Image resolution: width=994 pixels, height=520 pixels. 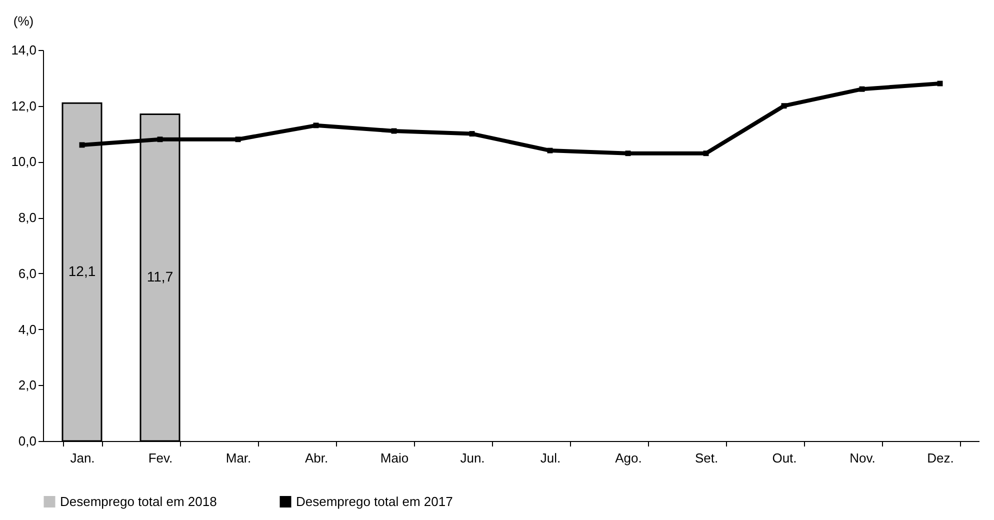 I want to click on y-tick-label: 10,0, so click(x=23, y=162).